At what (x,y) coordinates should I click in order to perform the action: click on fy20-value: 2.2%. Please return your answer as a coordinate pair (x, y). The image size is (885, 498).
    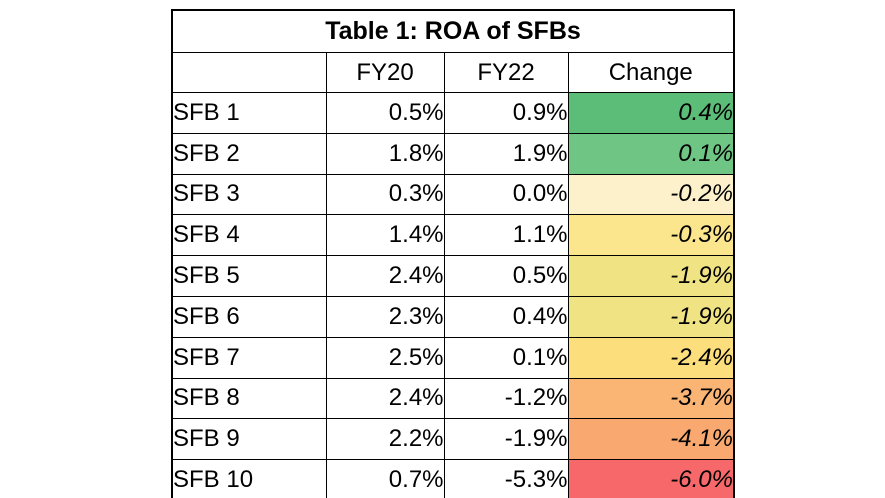
    Looking at the image, I should click on (385, 439).